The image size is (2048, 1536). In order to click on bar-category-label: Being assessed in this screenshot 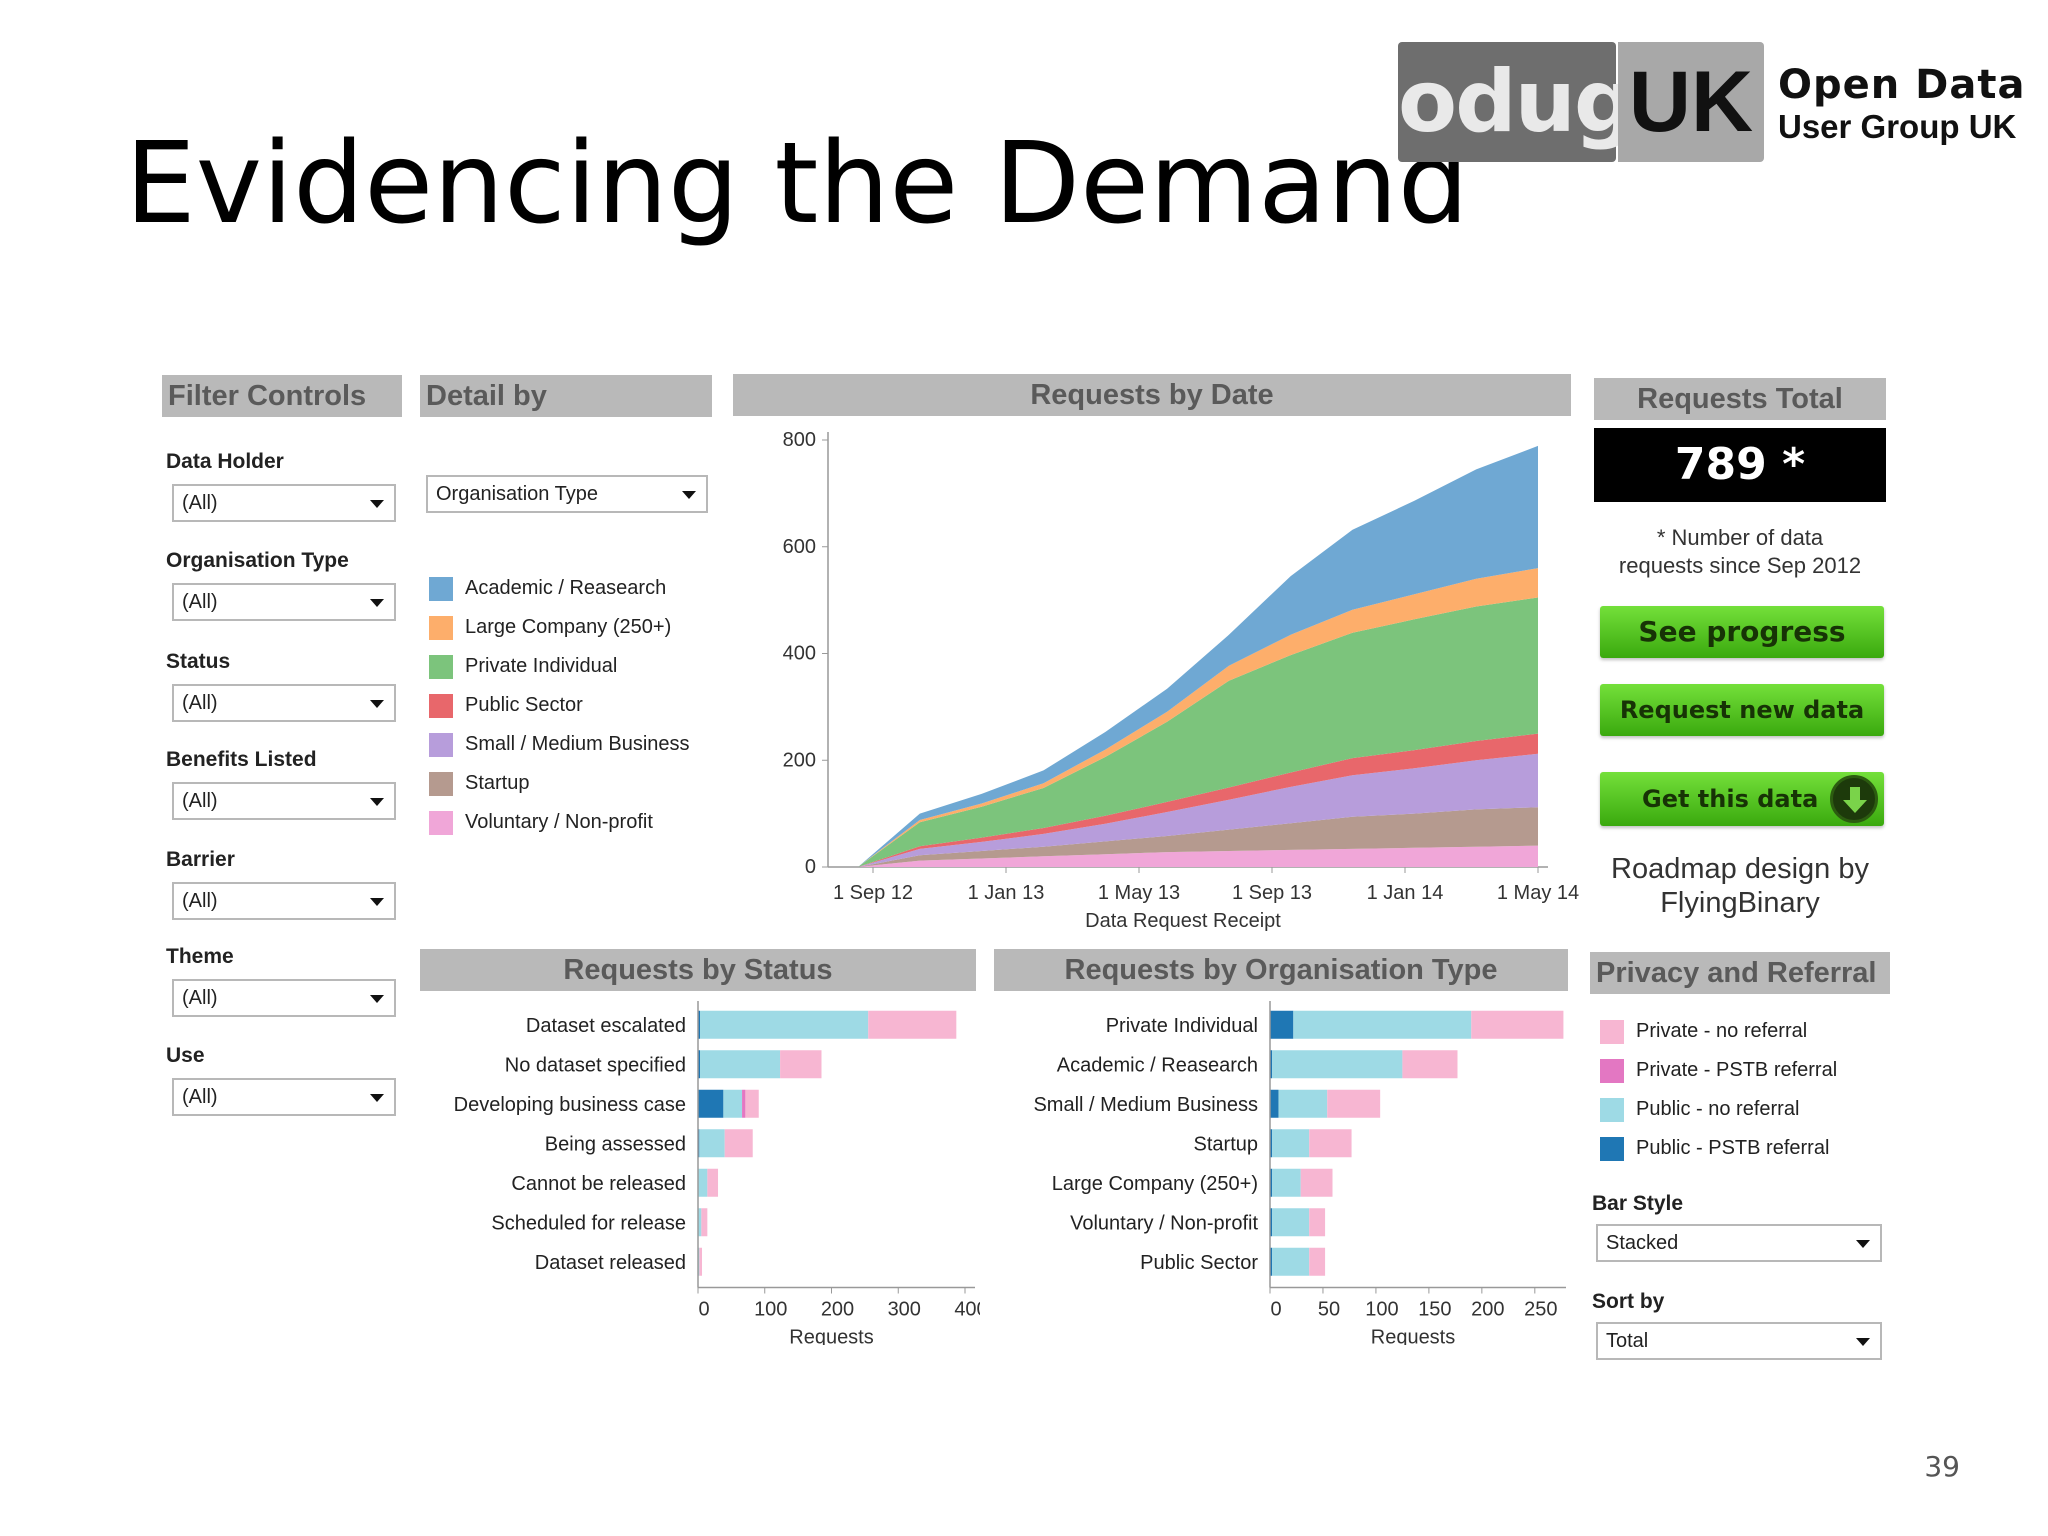, I will do `click(615, 1144)`.